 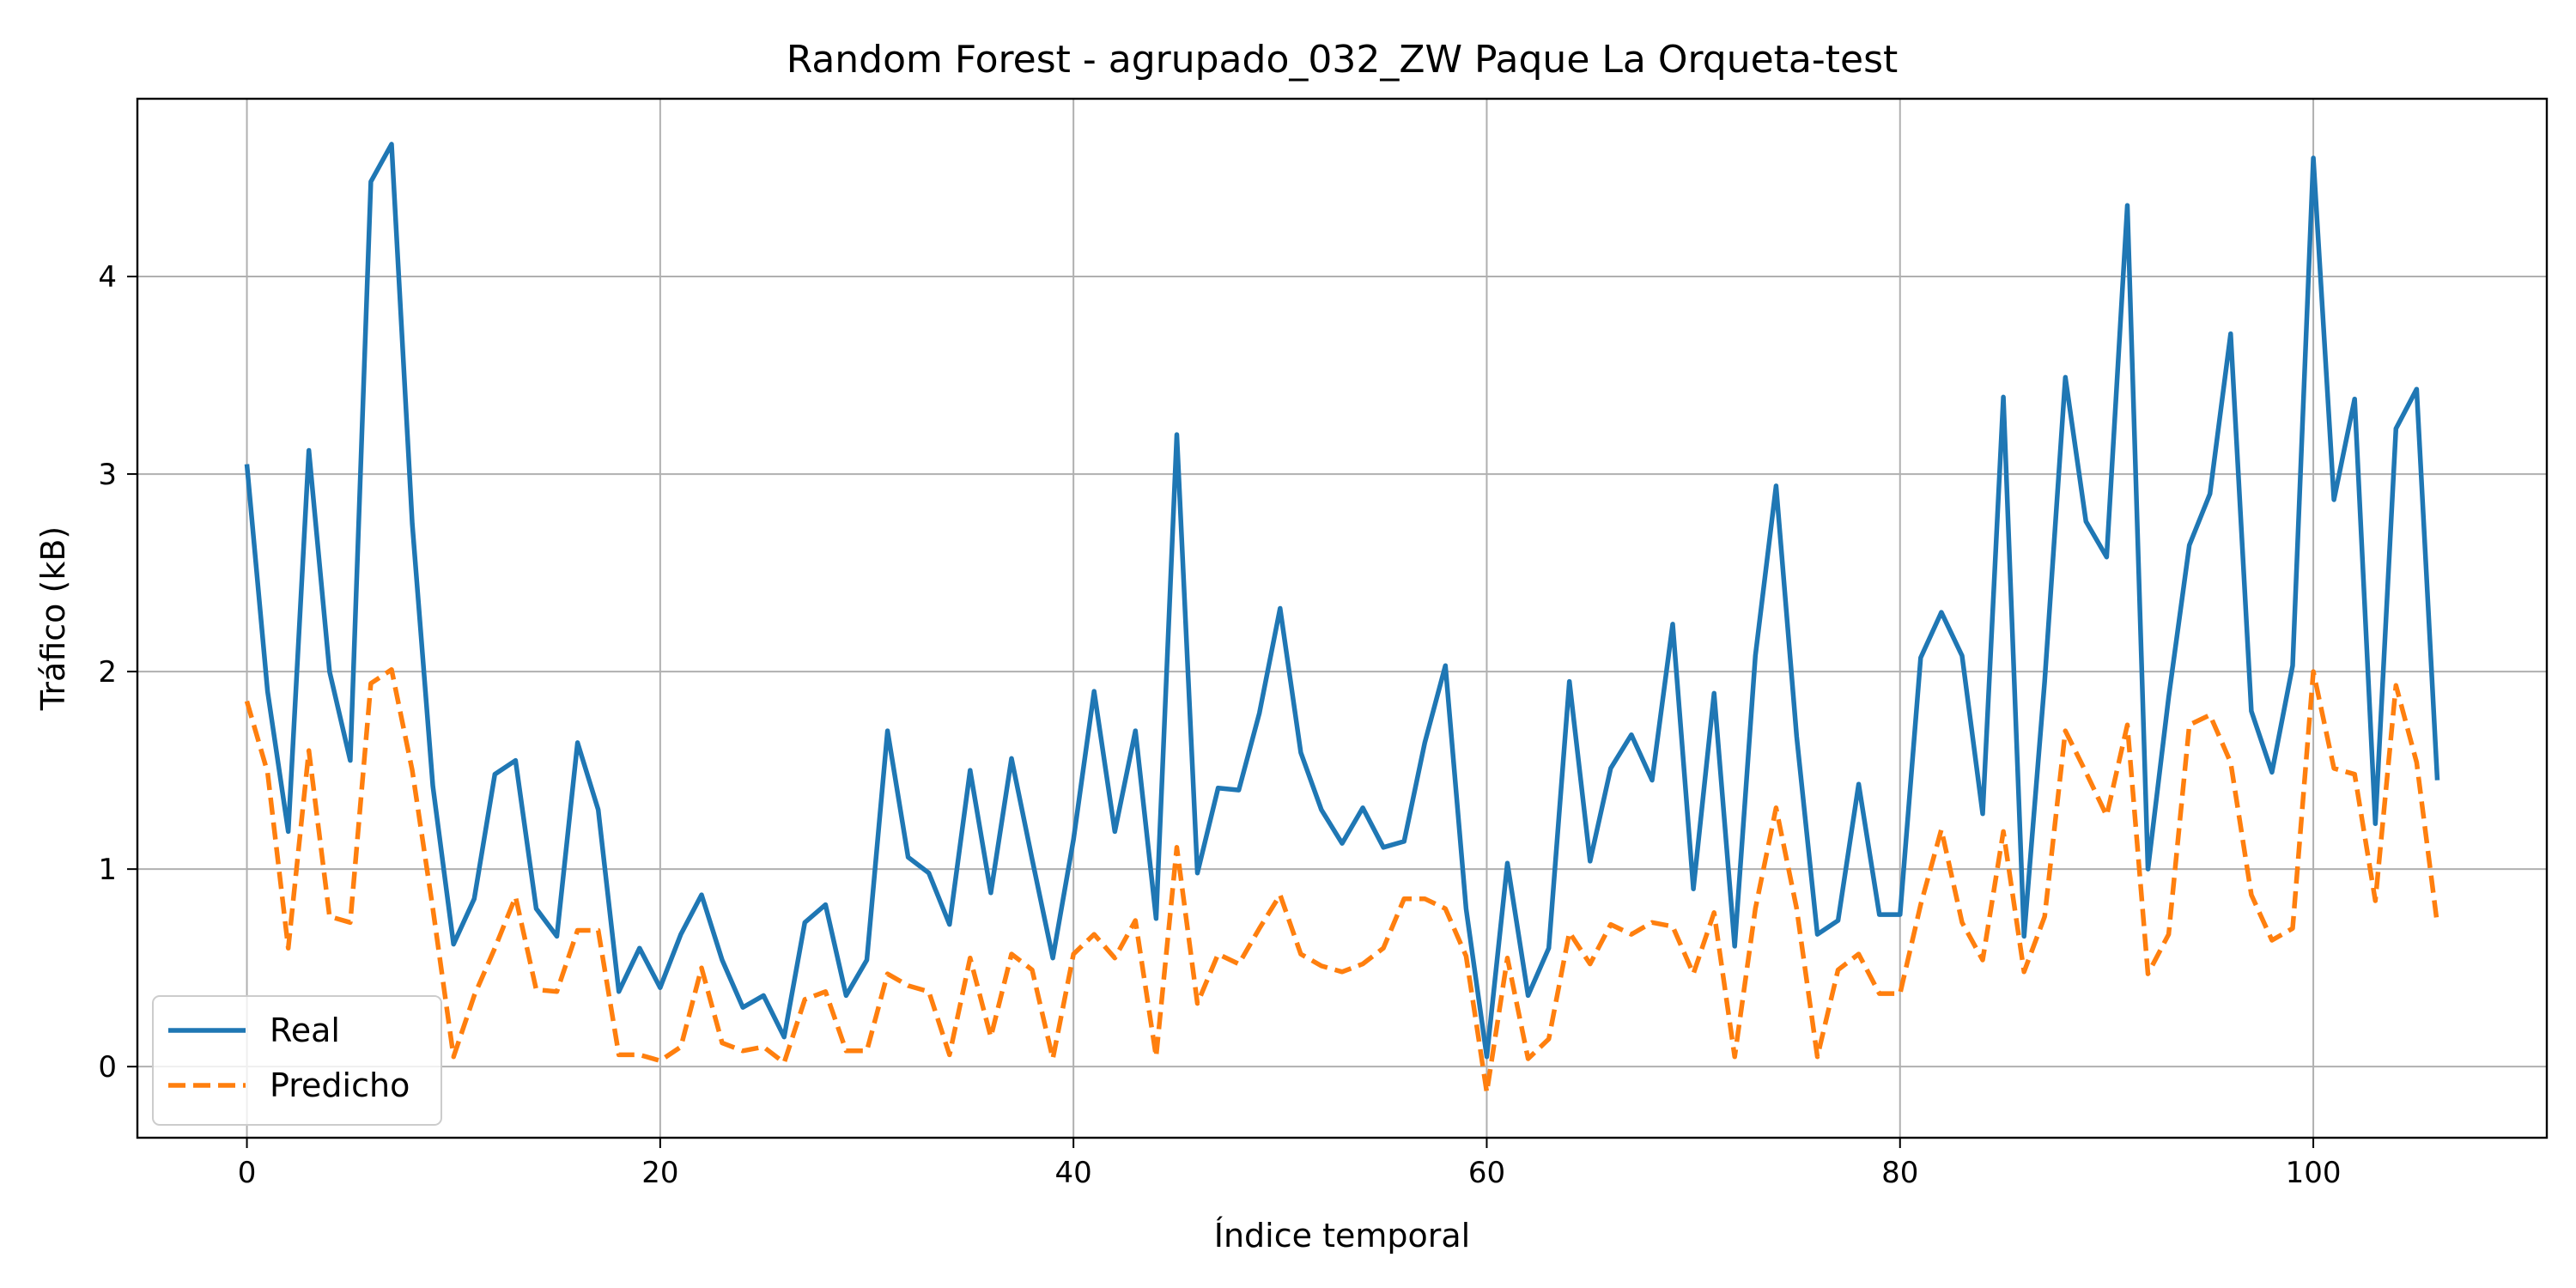 What do you see at coordinates (248, 1173) in the screenshot?
I see `x-tick-label: 0` at bounding box center [248, 1173].